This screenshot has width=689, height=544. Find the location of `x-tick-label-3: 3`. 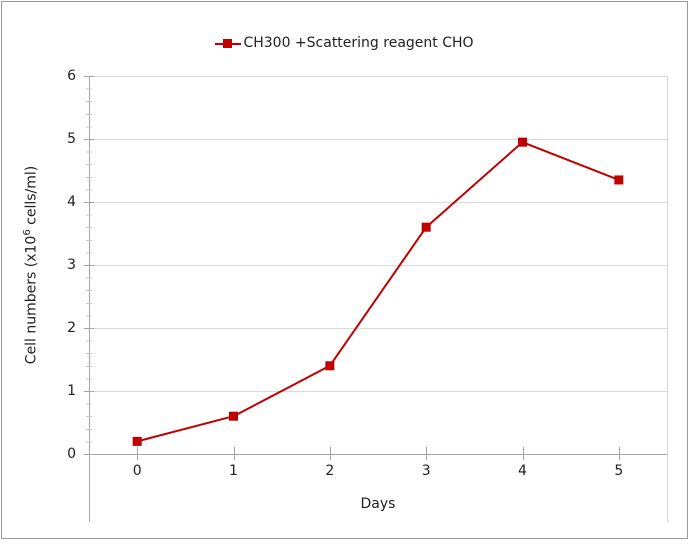

x-tick-label-3: 3 is located at coordinates (426, 471).